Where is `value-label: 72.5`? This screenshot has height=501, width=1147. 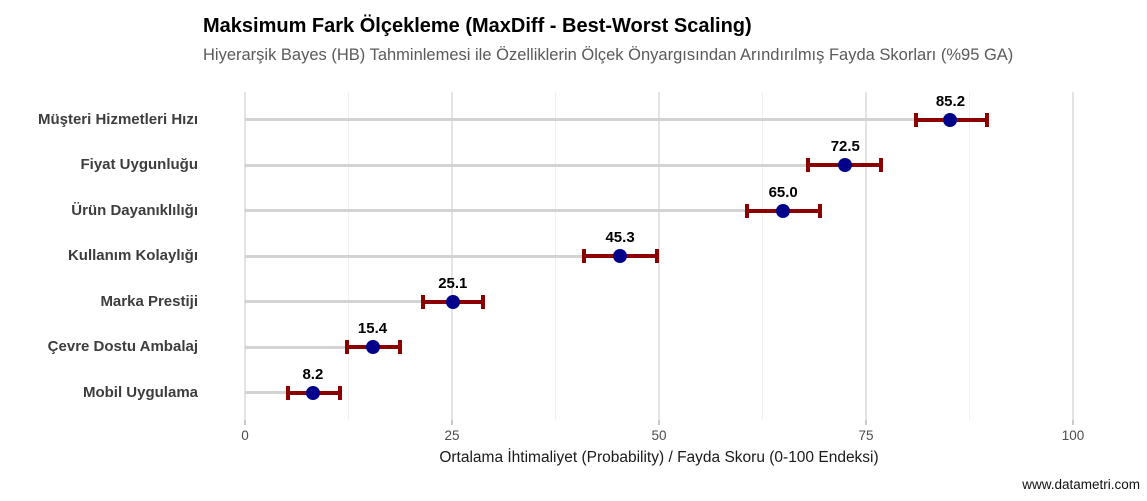 value-label: 72.5 is located at coordinates (845, 146).